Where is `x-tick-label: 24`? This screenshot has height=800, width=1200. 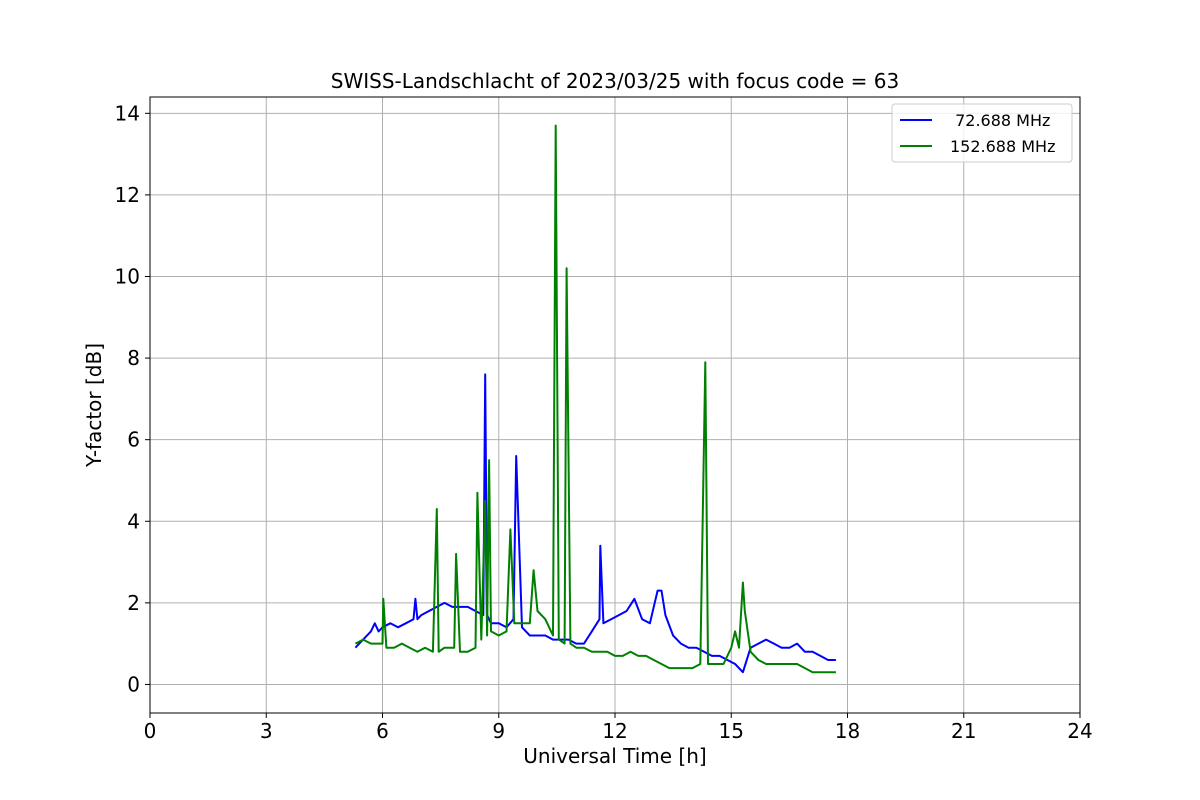 x-tick-label: 24 is located at coordinates (1079, 731).